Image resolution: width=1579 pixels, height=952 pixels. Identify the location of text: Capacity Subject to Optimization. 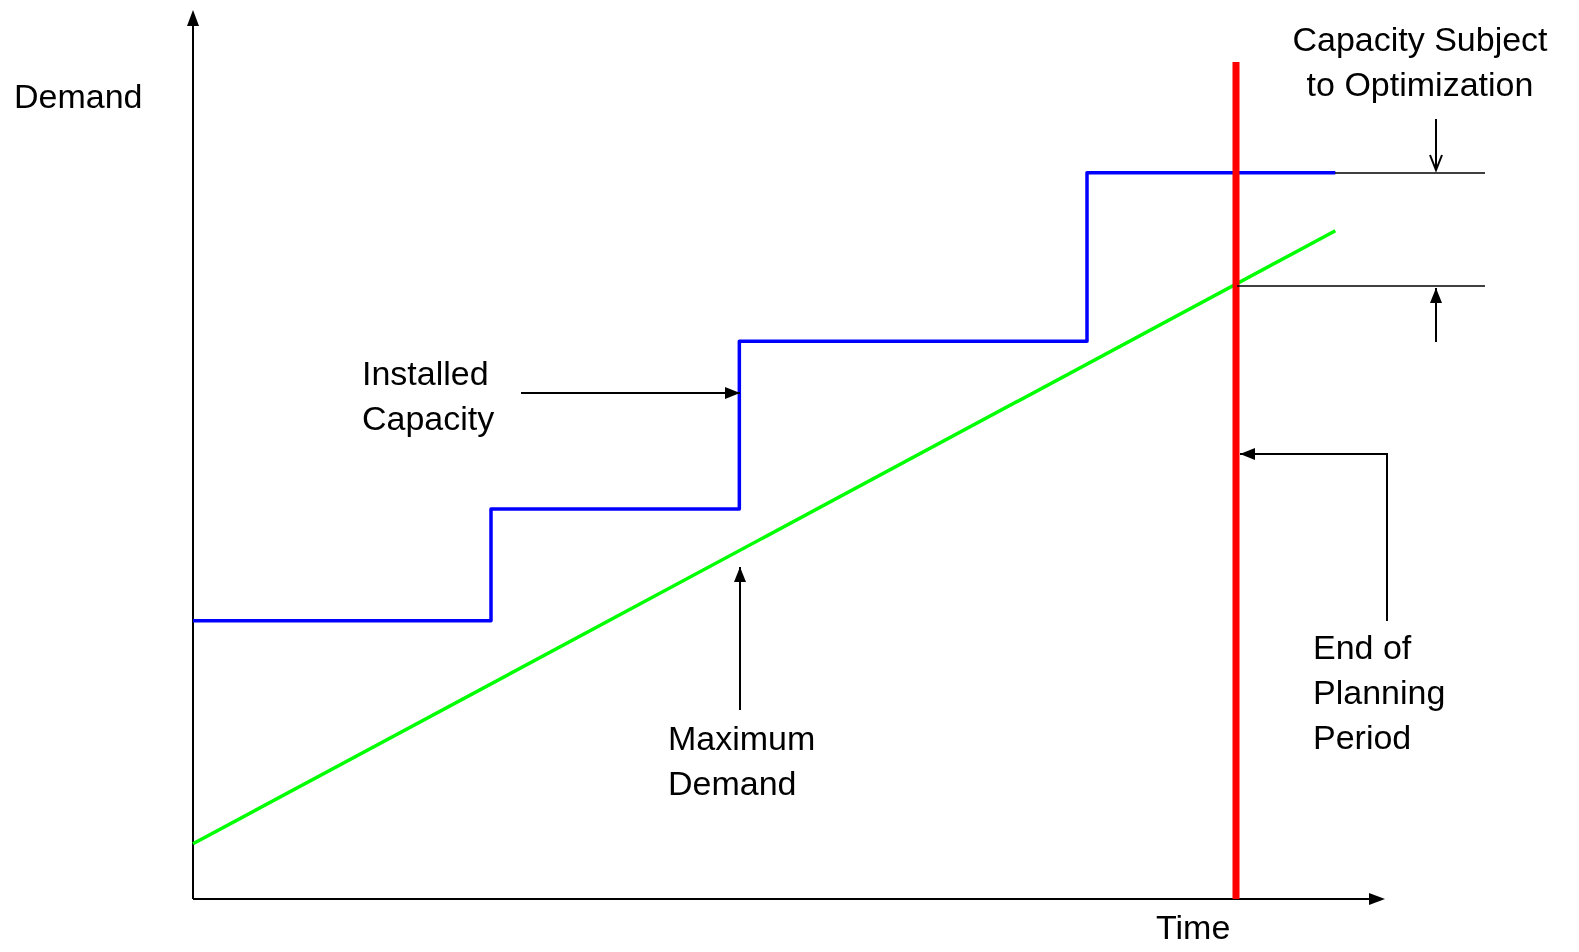
(1420, 62).